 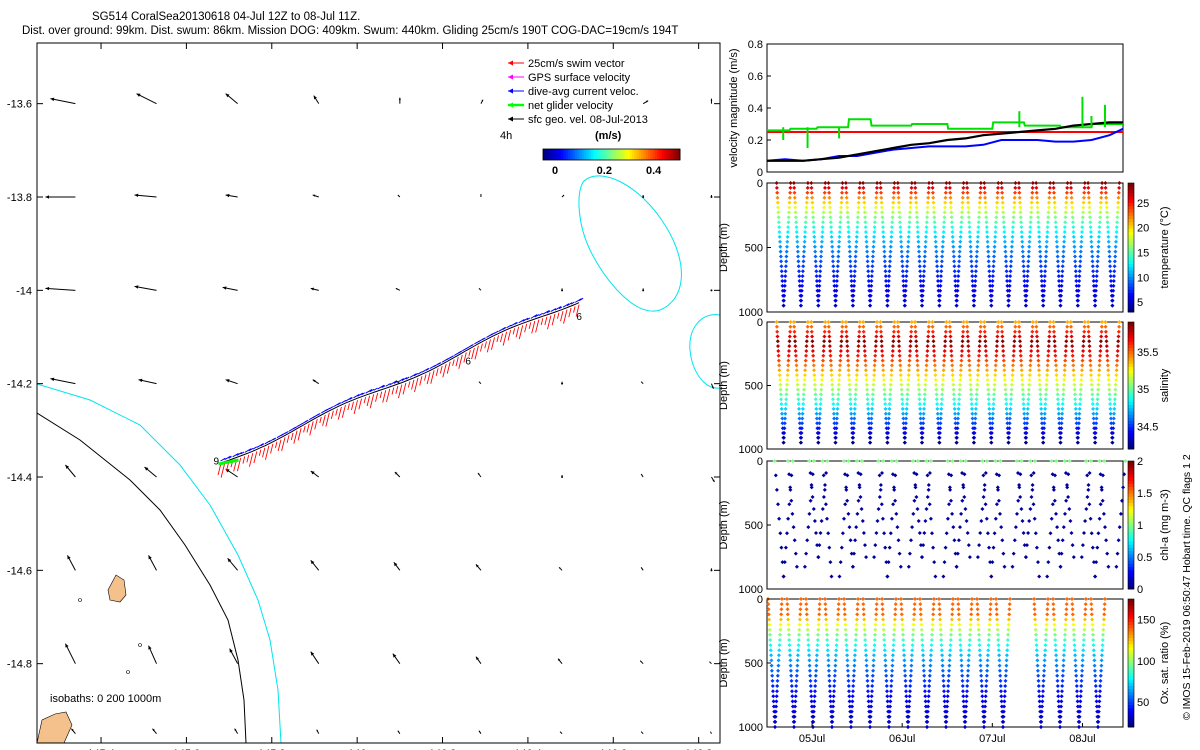 What do you see at coordinates (1131, 210) in the screenshot?
I see `temperature-colorbar-cell` at bounding box center [1131, 210].